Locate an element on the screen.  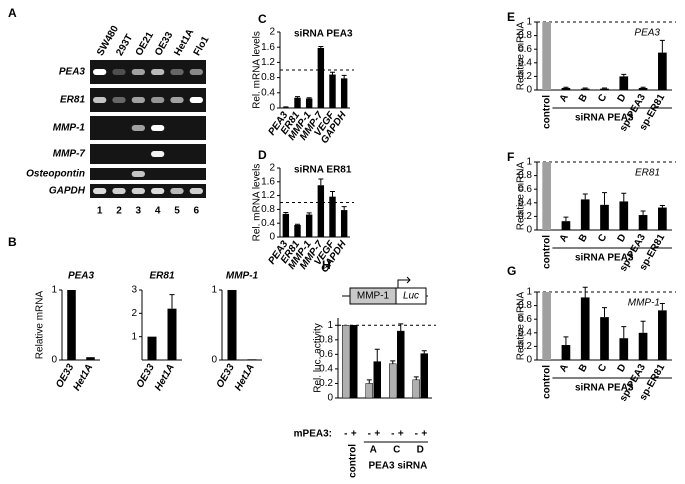
series-label: + is located at coordinates (401, 434).